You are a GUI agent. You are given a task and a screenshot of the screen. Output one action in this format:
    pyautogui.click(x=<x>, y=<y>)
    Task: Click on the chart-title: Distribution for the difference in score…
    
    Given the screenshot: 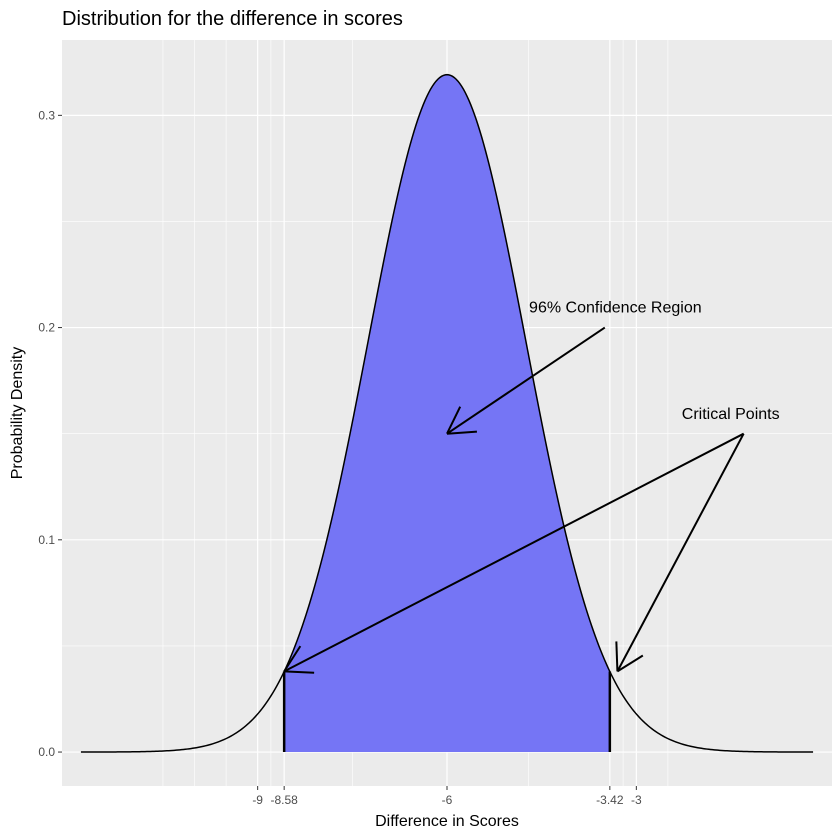 What is the action you would take?
    pyautogui.click(x=232, y=19)
    